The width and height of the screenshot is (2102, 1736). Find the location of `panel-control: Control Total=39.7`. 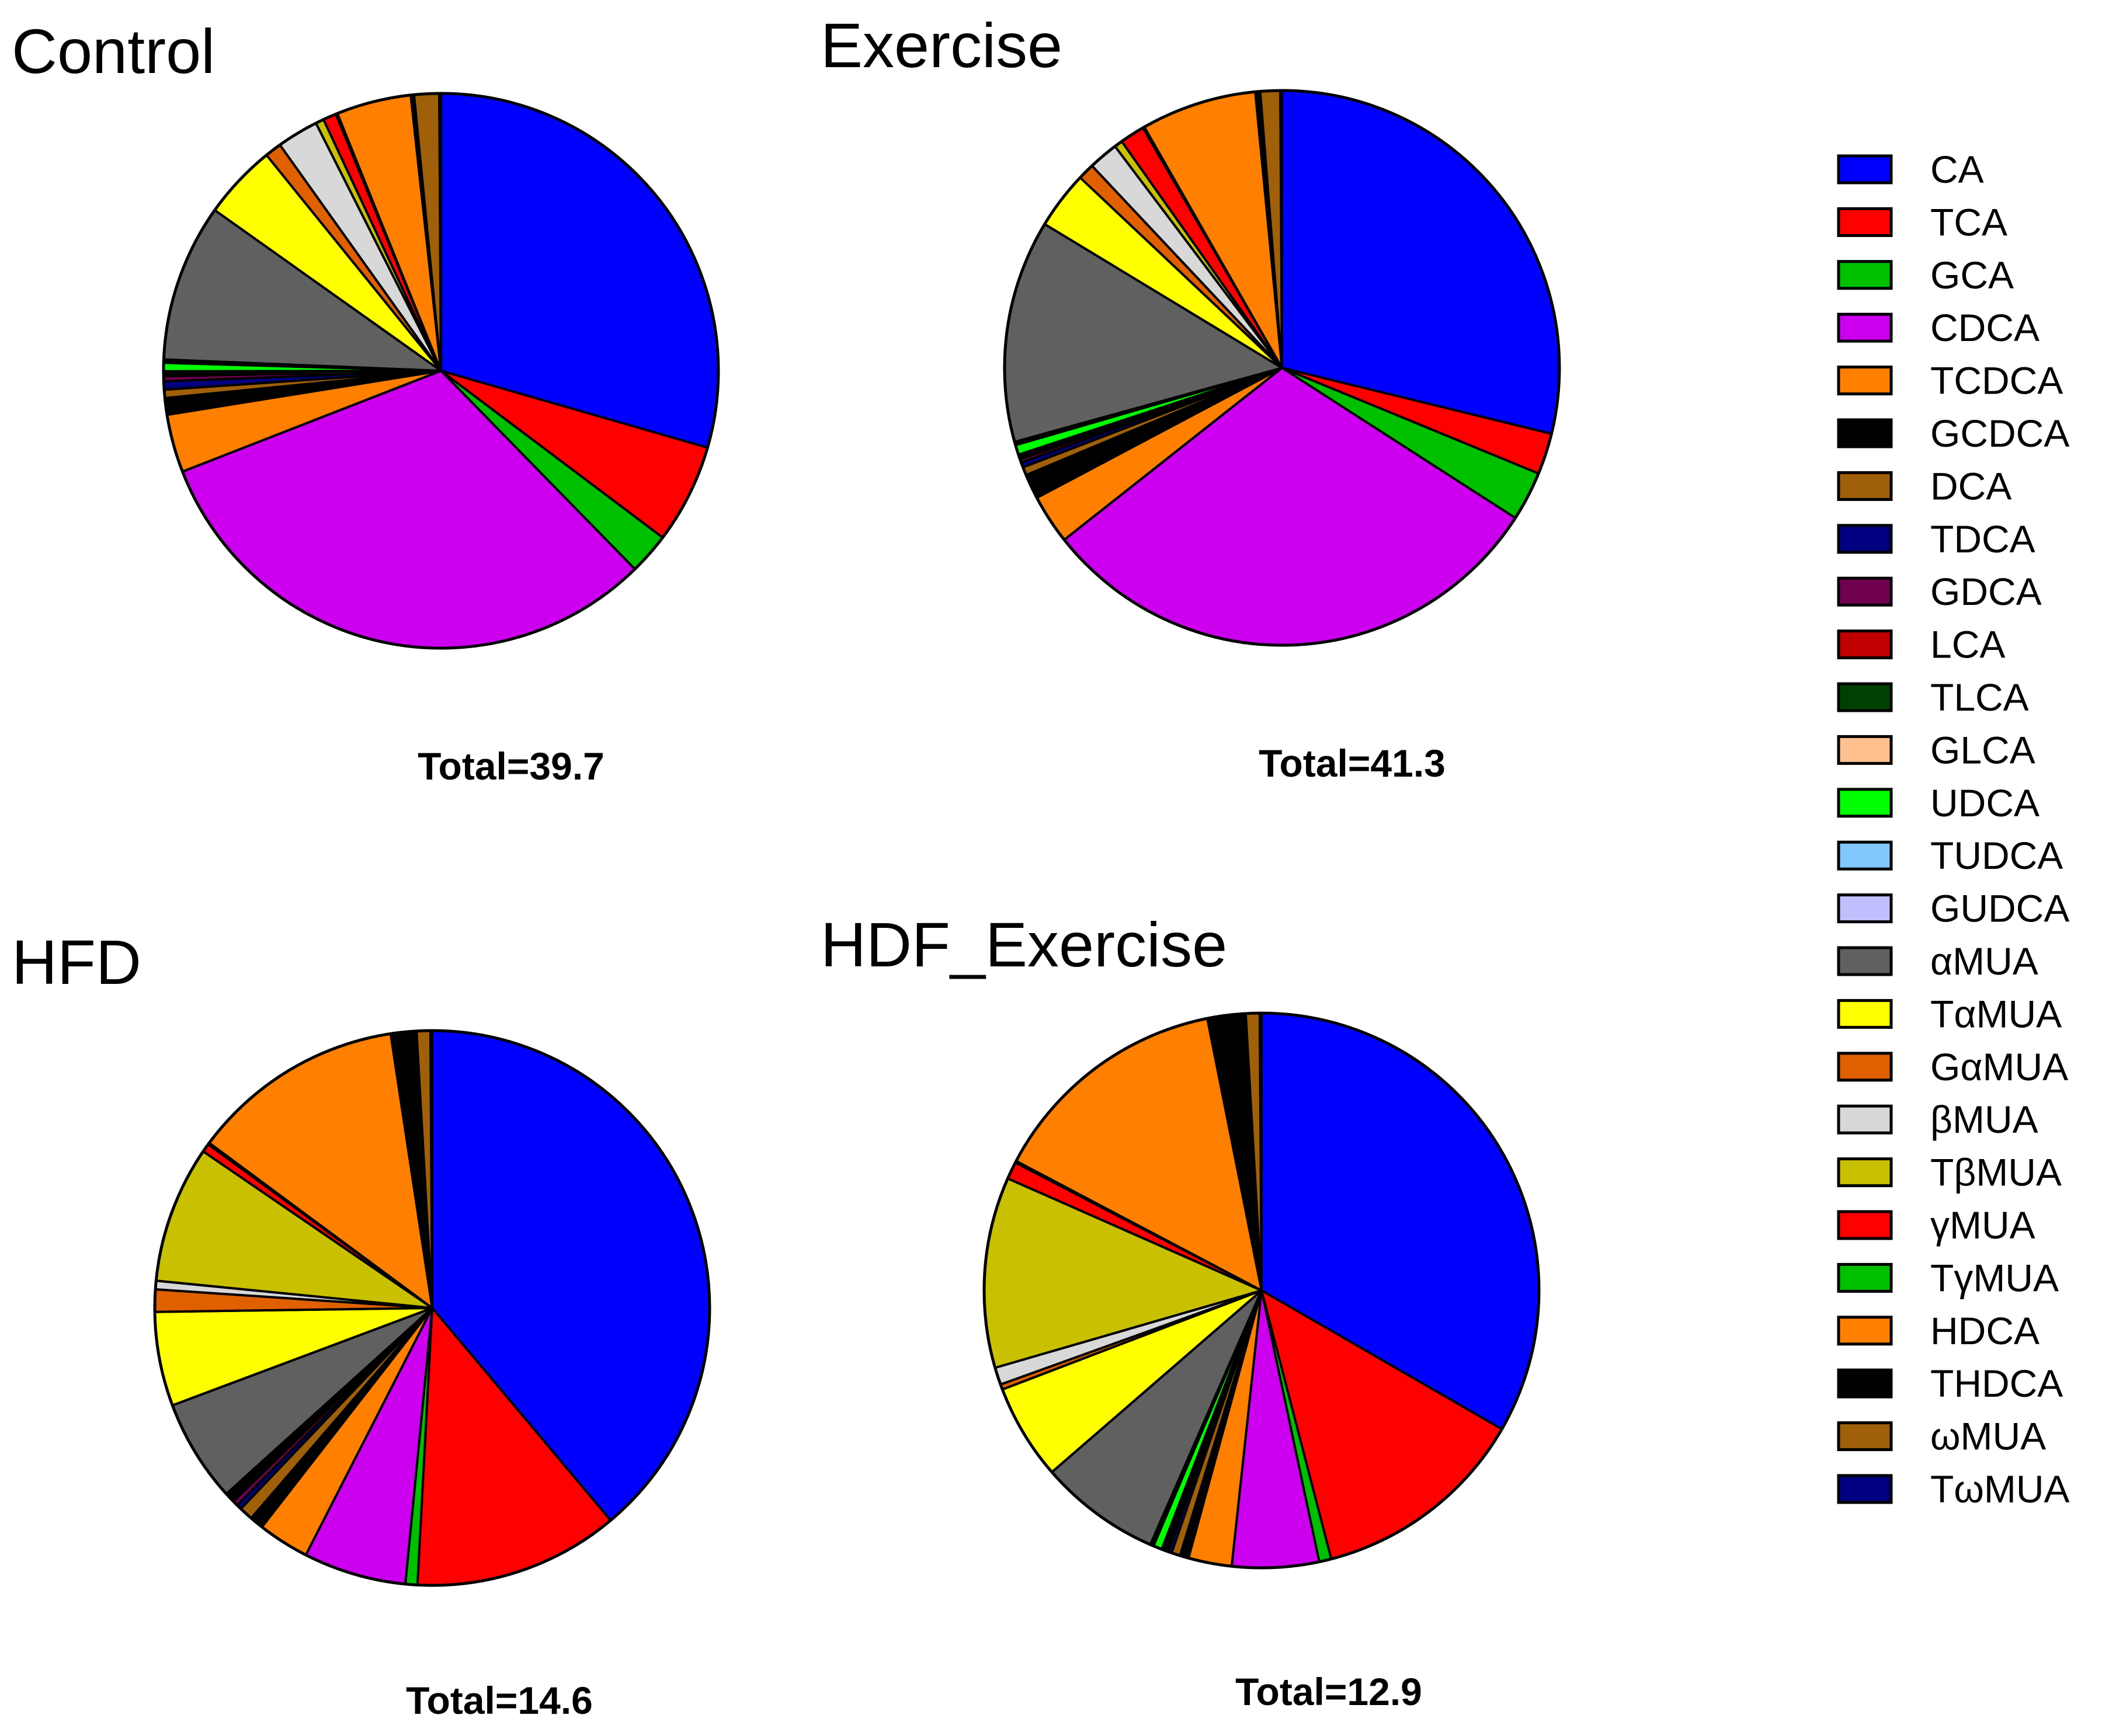

panel-control: Control Total=39.7 is located at coordinates (366, 402).